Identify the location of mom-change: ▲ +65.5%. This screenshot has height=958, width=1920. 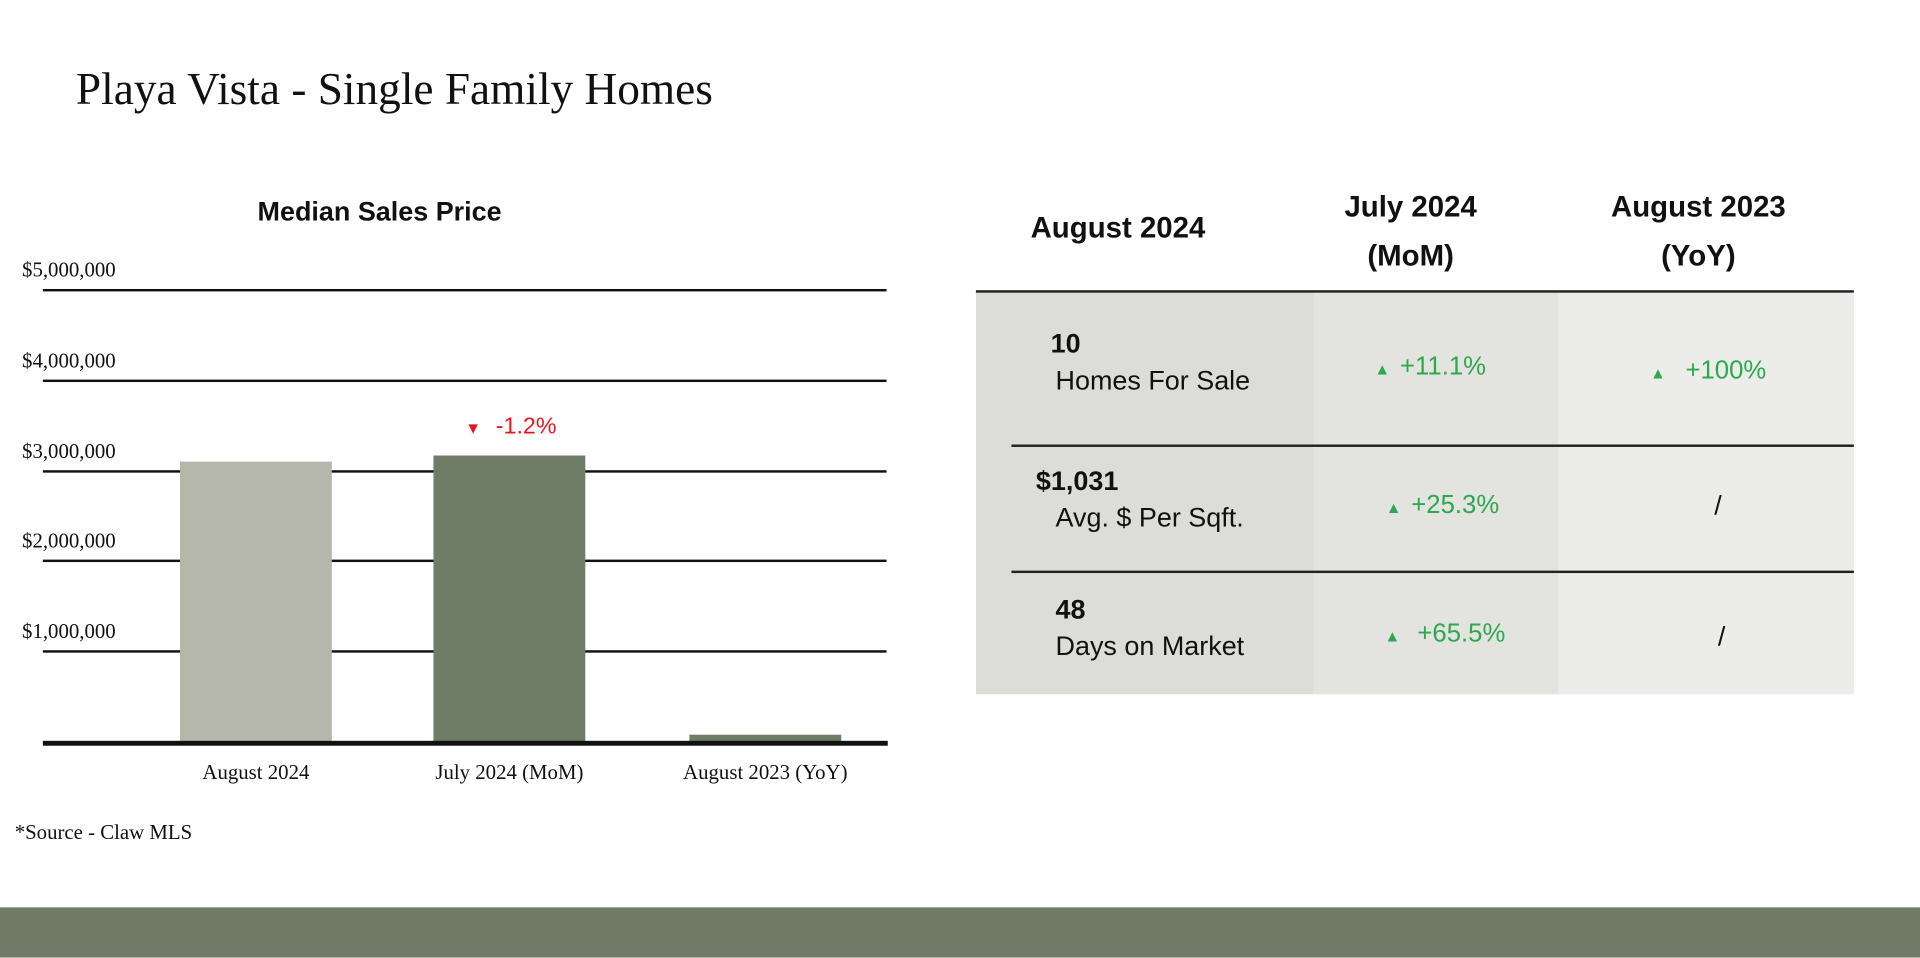
(1445, 634).